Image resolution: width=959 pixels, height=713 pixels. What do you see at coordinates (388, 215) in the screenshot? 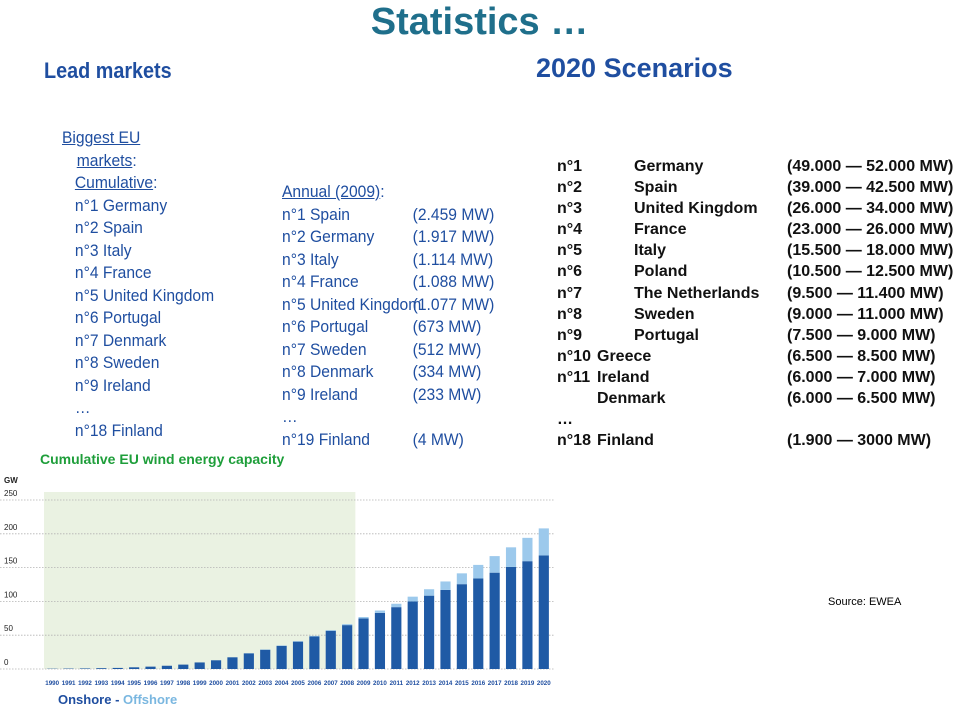
I see `annual-row: n°1 Spain (2.459 MW)` at bounding box center [388, 215].